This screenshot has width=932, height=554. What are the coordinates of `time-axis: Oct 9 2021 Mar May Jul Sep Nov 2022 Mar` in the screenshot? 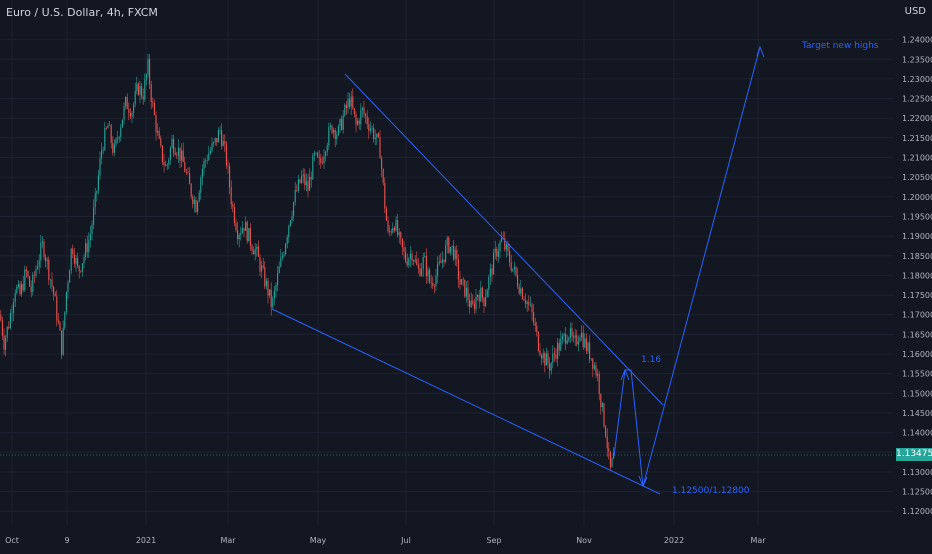 It's located at (385, 540).